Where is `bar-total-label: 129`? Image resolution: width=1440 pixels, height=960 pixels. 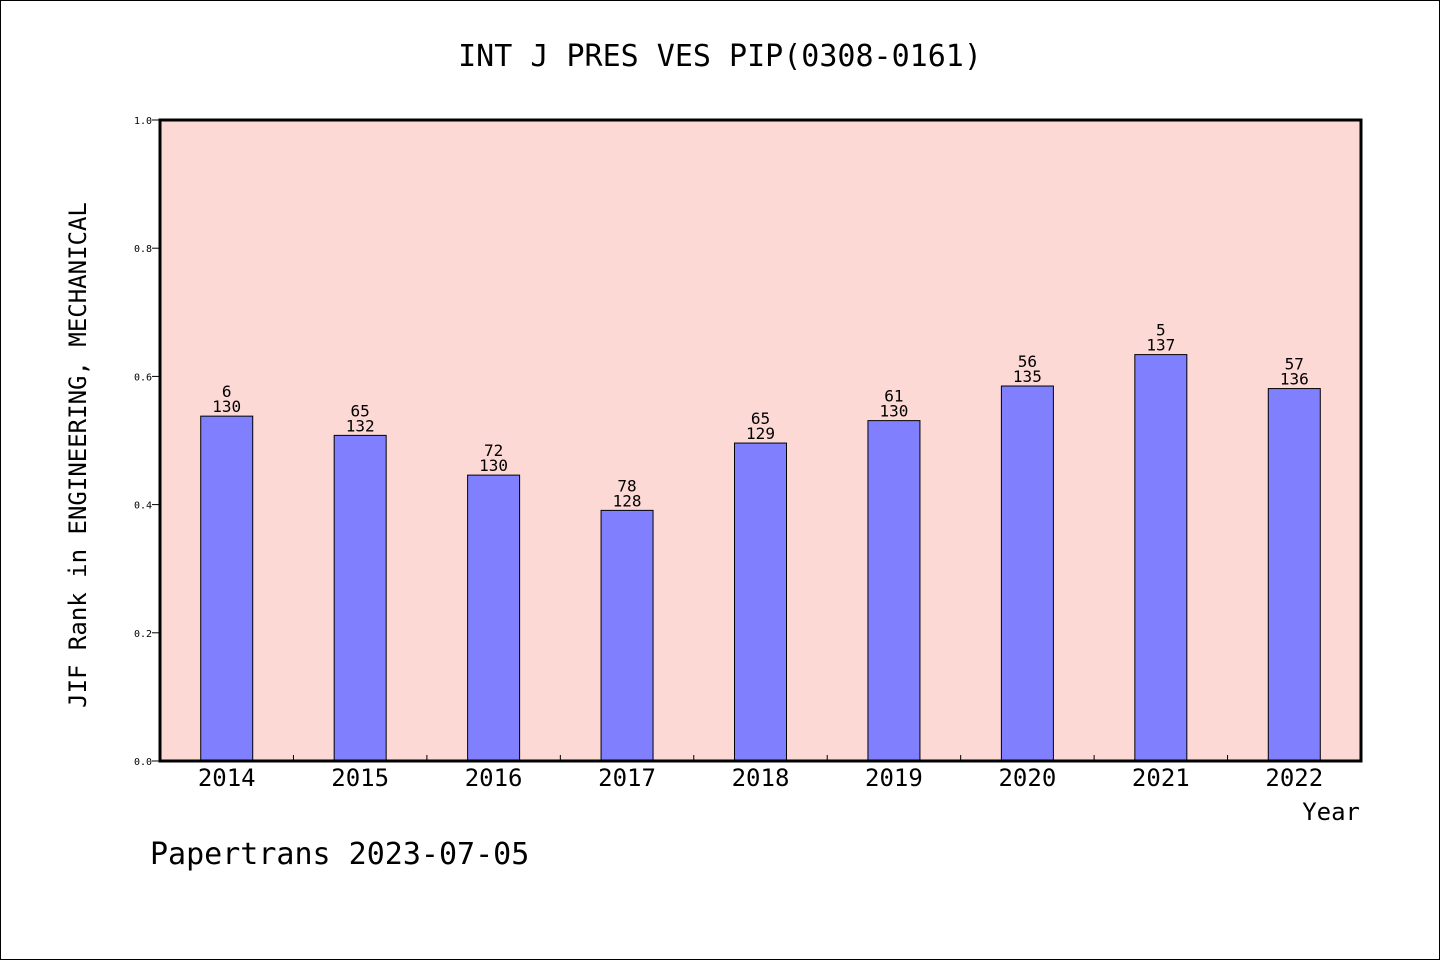 bar-total-label: 129 is located at coordinates (760, 433).